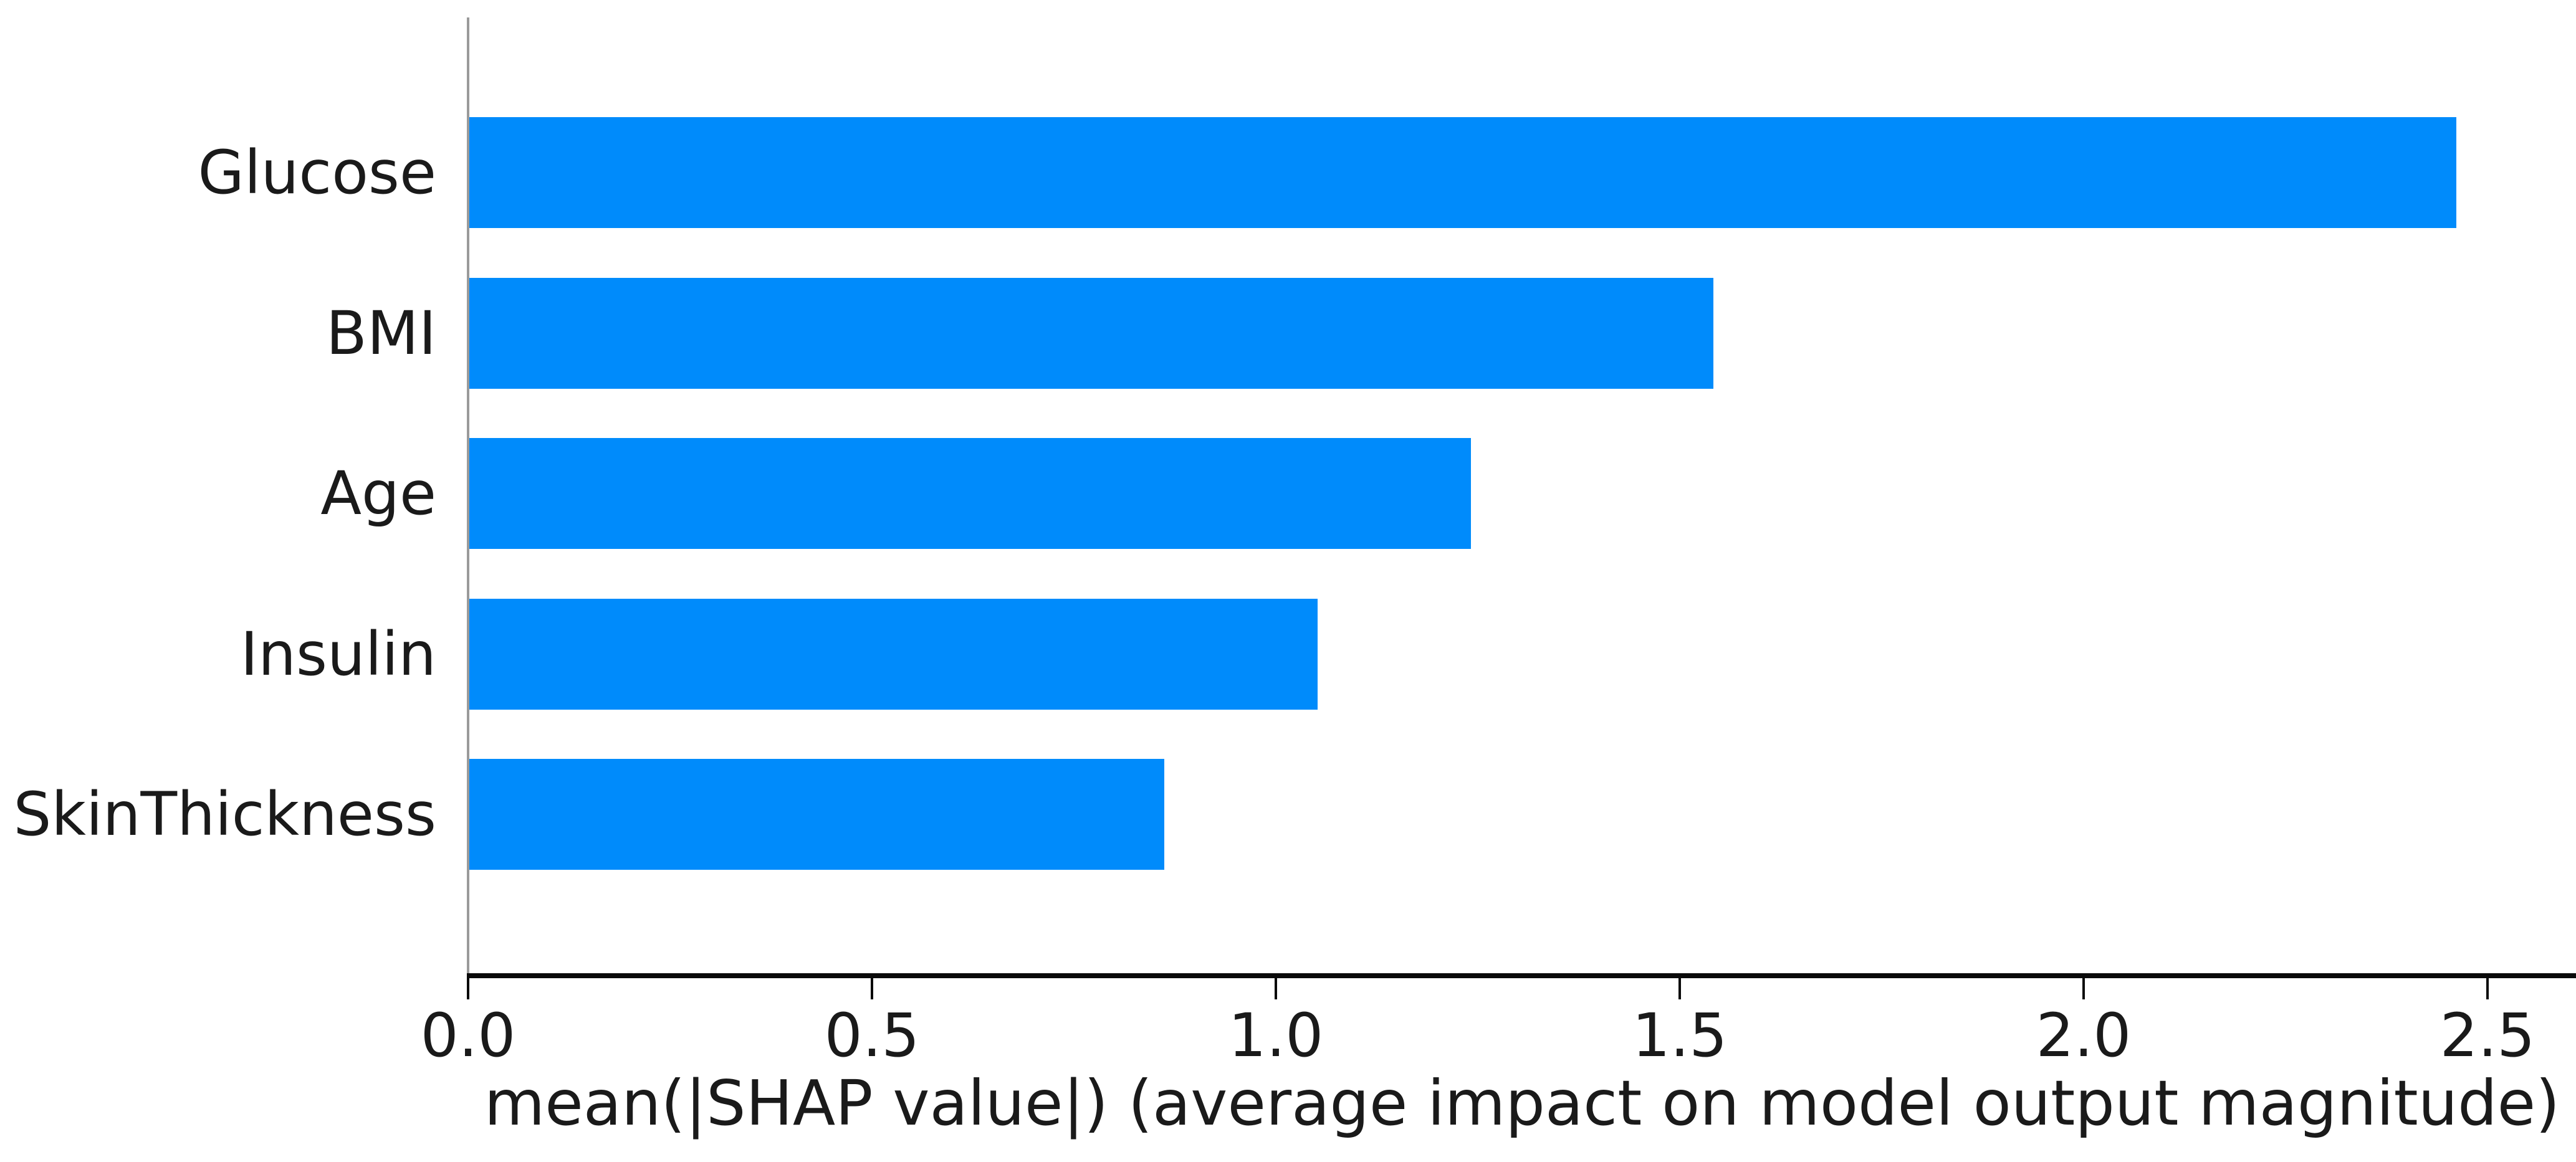 The width and height of the screenshot is (2576, 1162). Describe the element at coordinates (1680, 1035) in the screenshot. I see `x-tick-label-3: 1.5` at that location.